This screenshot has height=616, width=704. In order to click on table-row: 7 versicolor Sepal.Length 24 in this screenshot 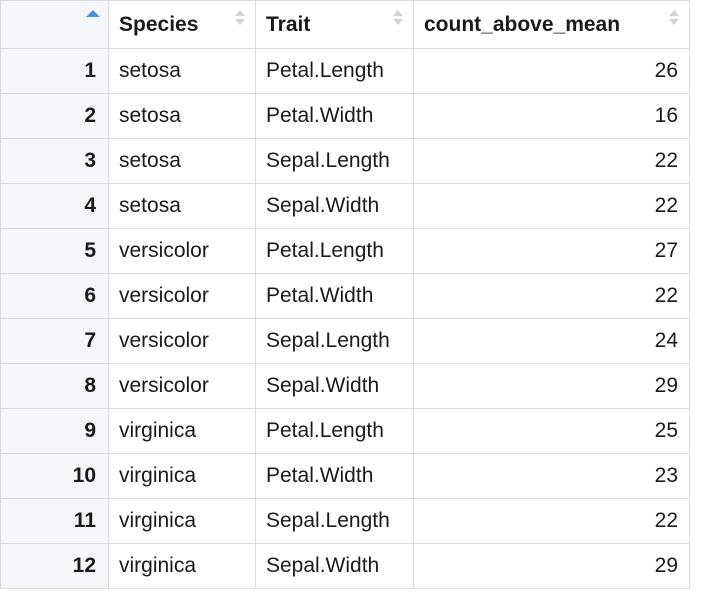, I will do `click(345, 341)`.